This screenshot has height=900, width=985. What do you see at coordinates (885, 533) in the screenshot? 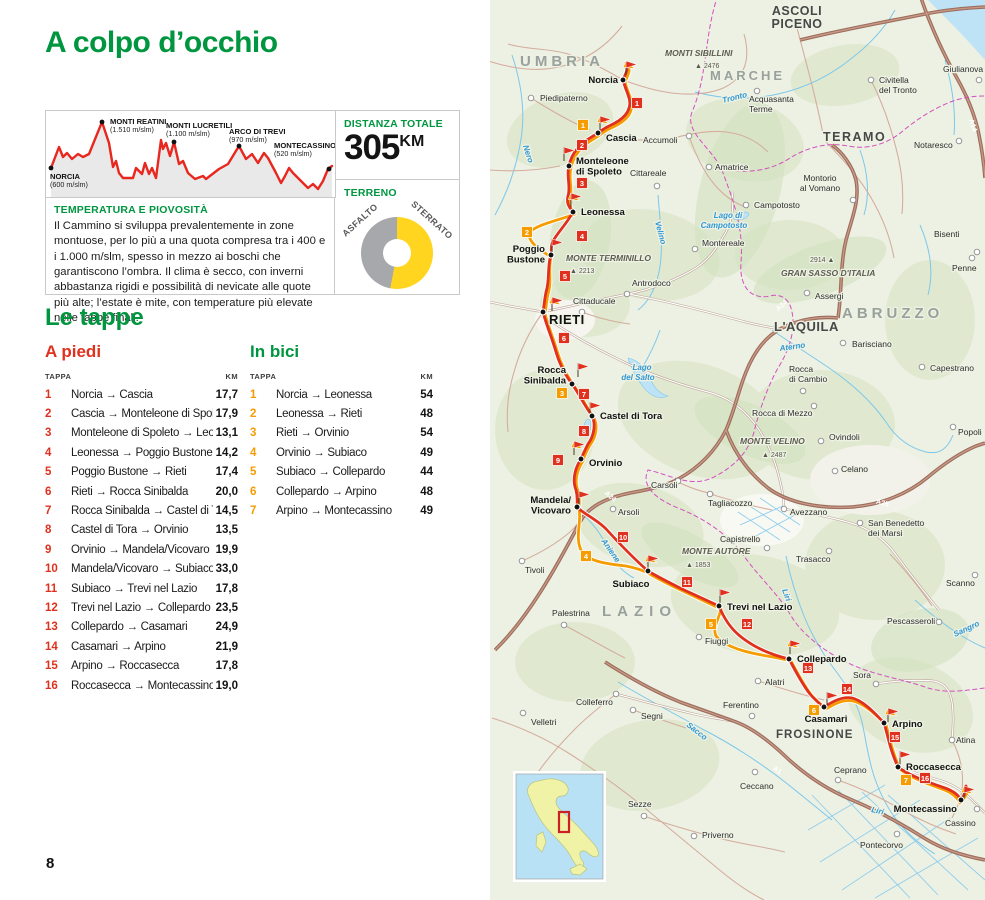
I see `town-label: dei Marsi` at bounding box center [885, 533].